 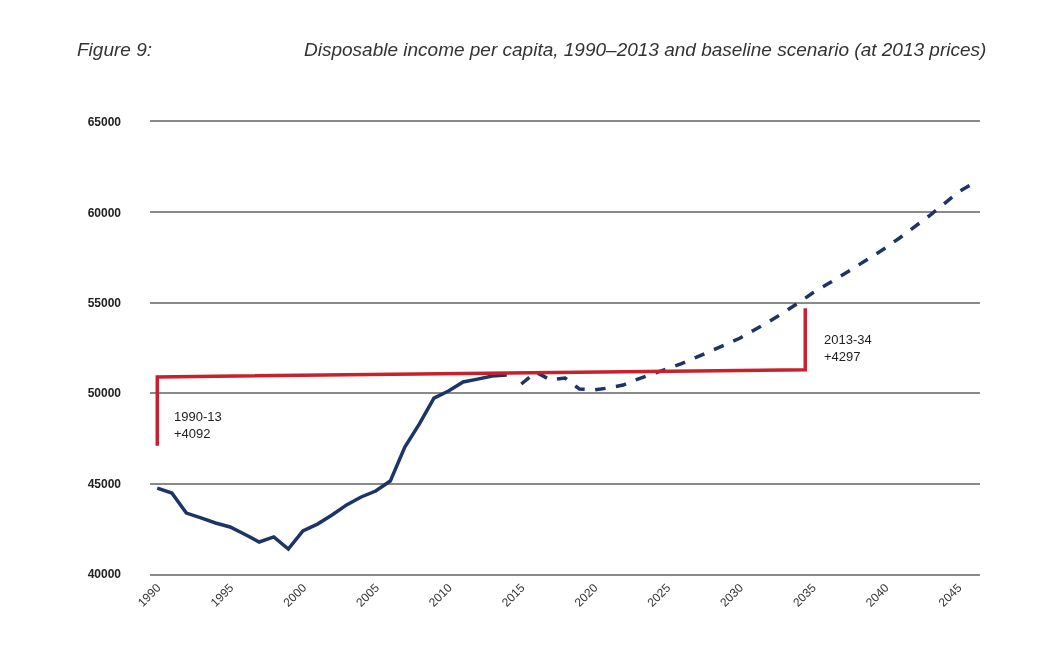 What do you see at coordinates (104, 574) in the screenshot?
I see `y-tick-label: 40000` at bounding box center [104, 574].